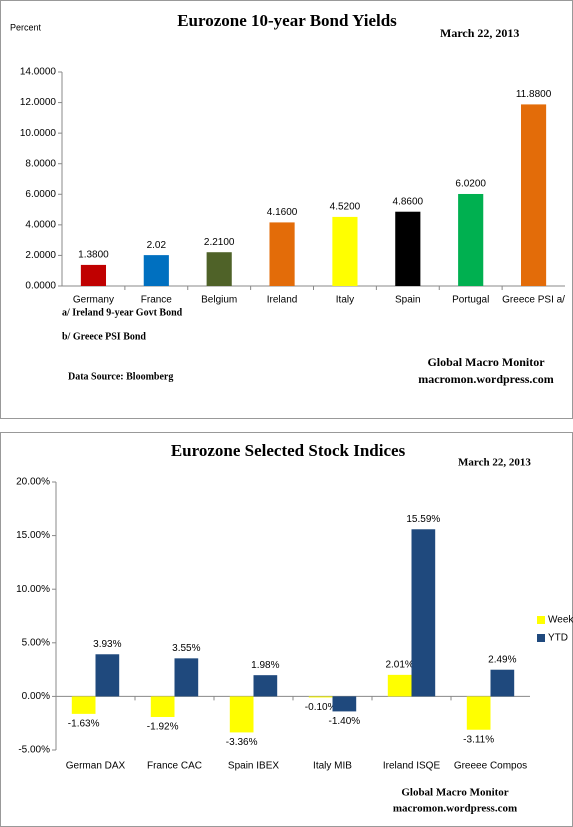 The image size is (573, 827). Describe the element at coordinates (478, 739) in the screenshot. I see `value-label: -3.11%` at that location.